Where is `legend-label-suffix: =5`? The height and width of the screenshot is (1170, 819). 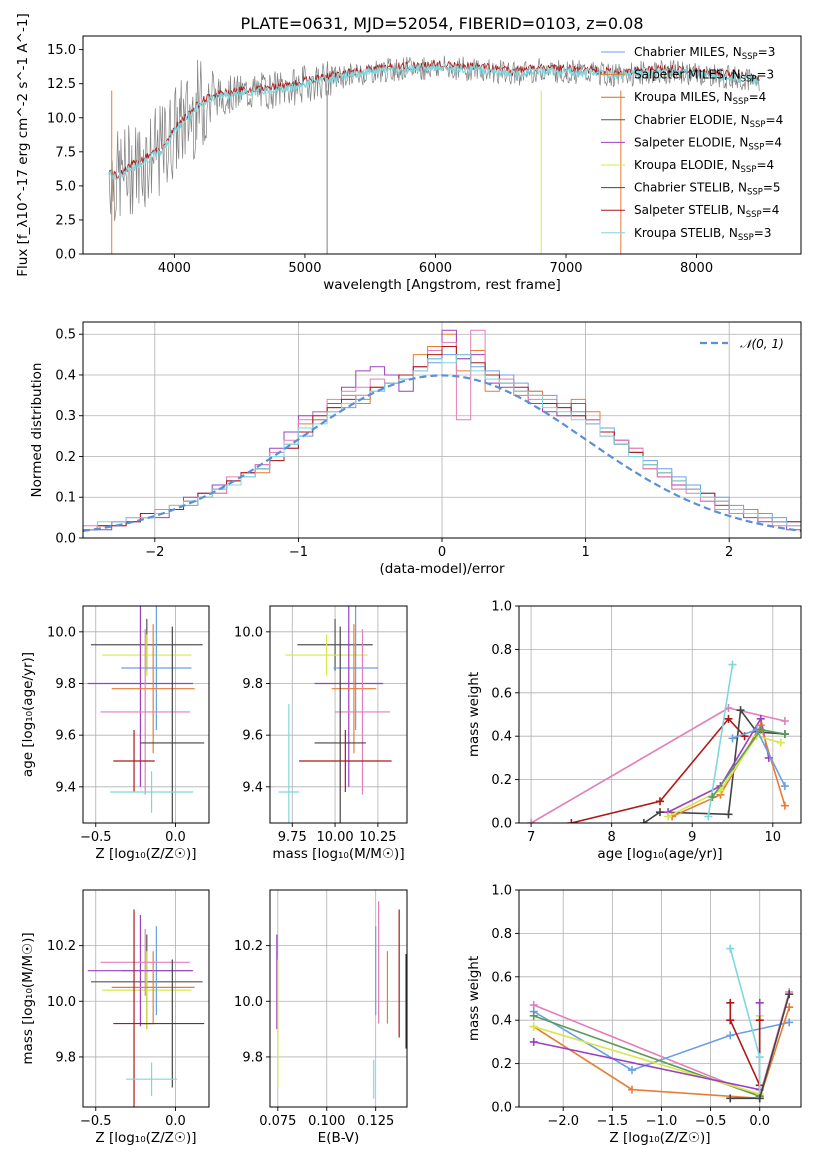
legend-label-suffix: =5 is located at coordinates (772, 188).